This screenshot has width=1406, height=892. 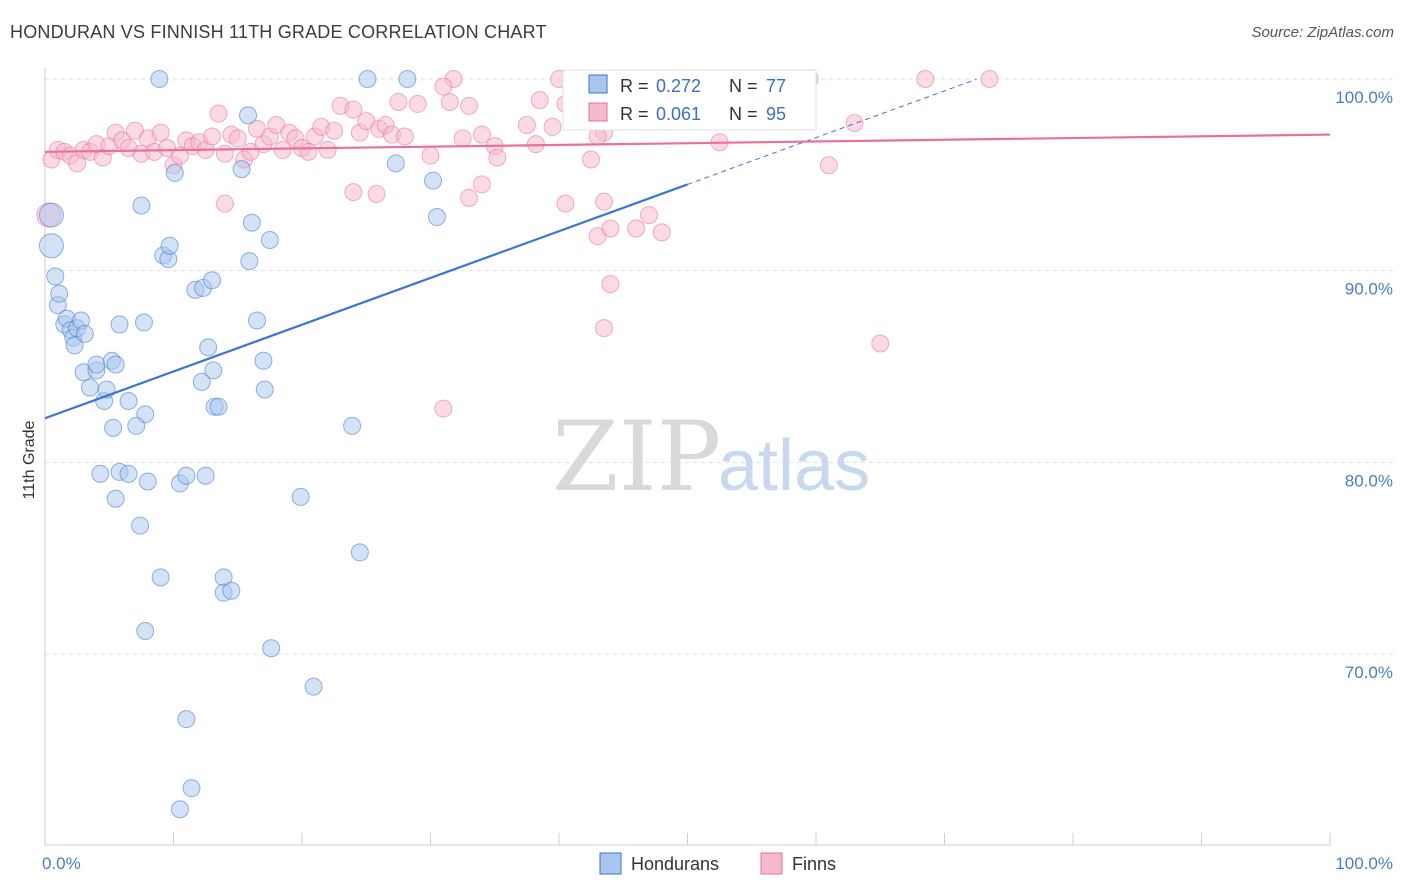 What do you see at coordinates (776, 86) in the screenshot?
I see `legend-n-value-0: 77` at bounding box center [776, 86].